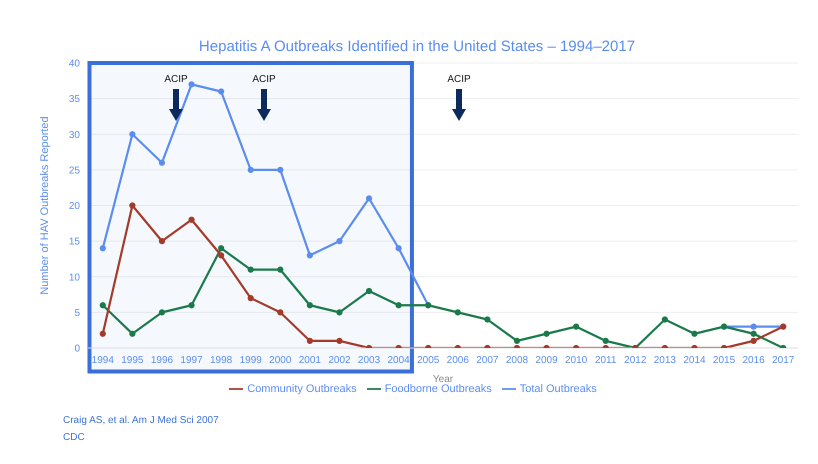 Image resolution: width=818 pixels, height=464 pixels. I want to click on x-tick-label: 2010, so click(576, 360).